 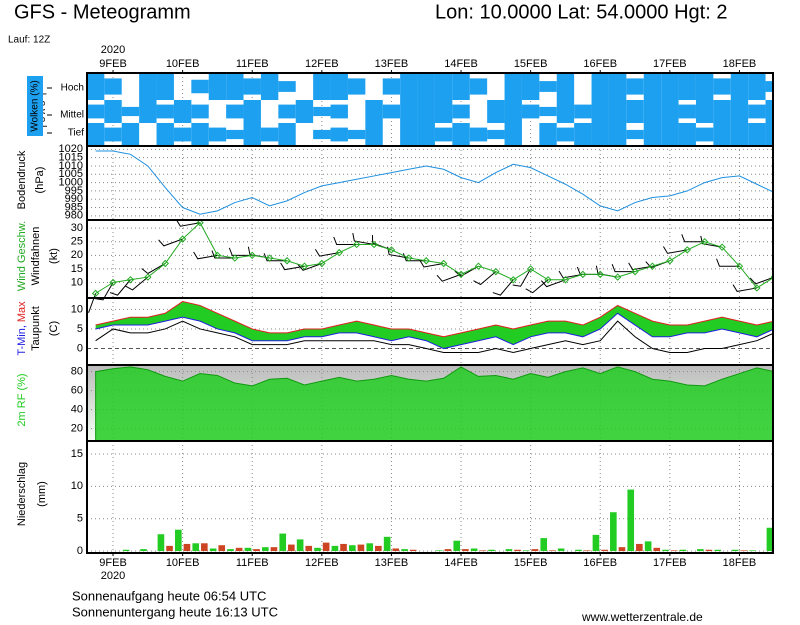 I want to click on wolken-box, so click(x=35, y=106).